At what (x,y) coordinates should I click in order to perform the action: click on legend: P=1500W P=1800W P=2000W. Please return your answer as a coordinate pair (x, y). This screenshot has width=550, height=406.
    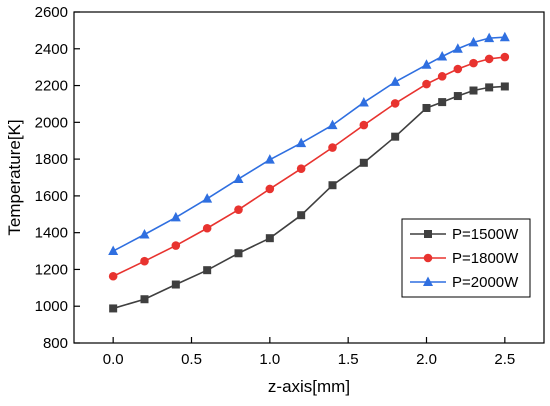
    Looking at the image, I should click on (466, 258).